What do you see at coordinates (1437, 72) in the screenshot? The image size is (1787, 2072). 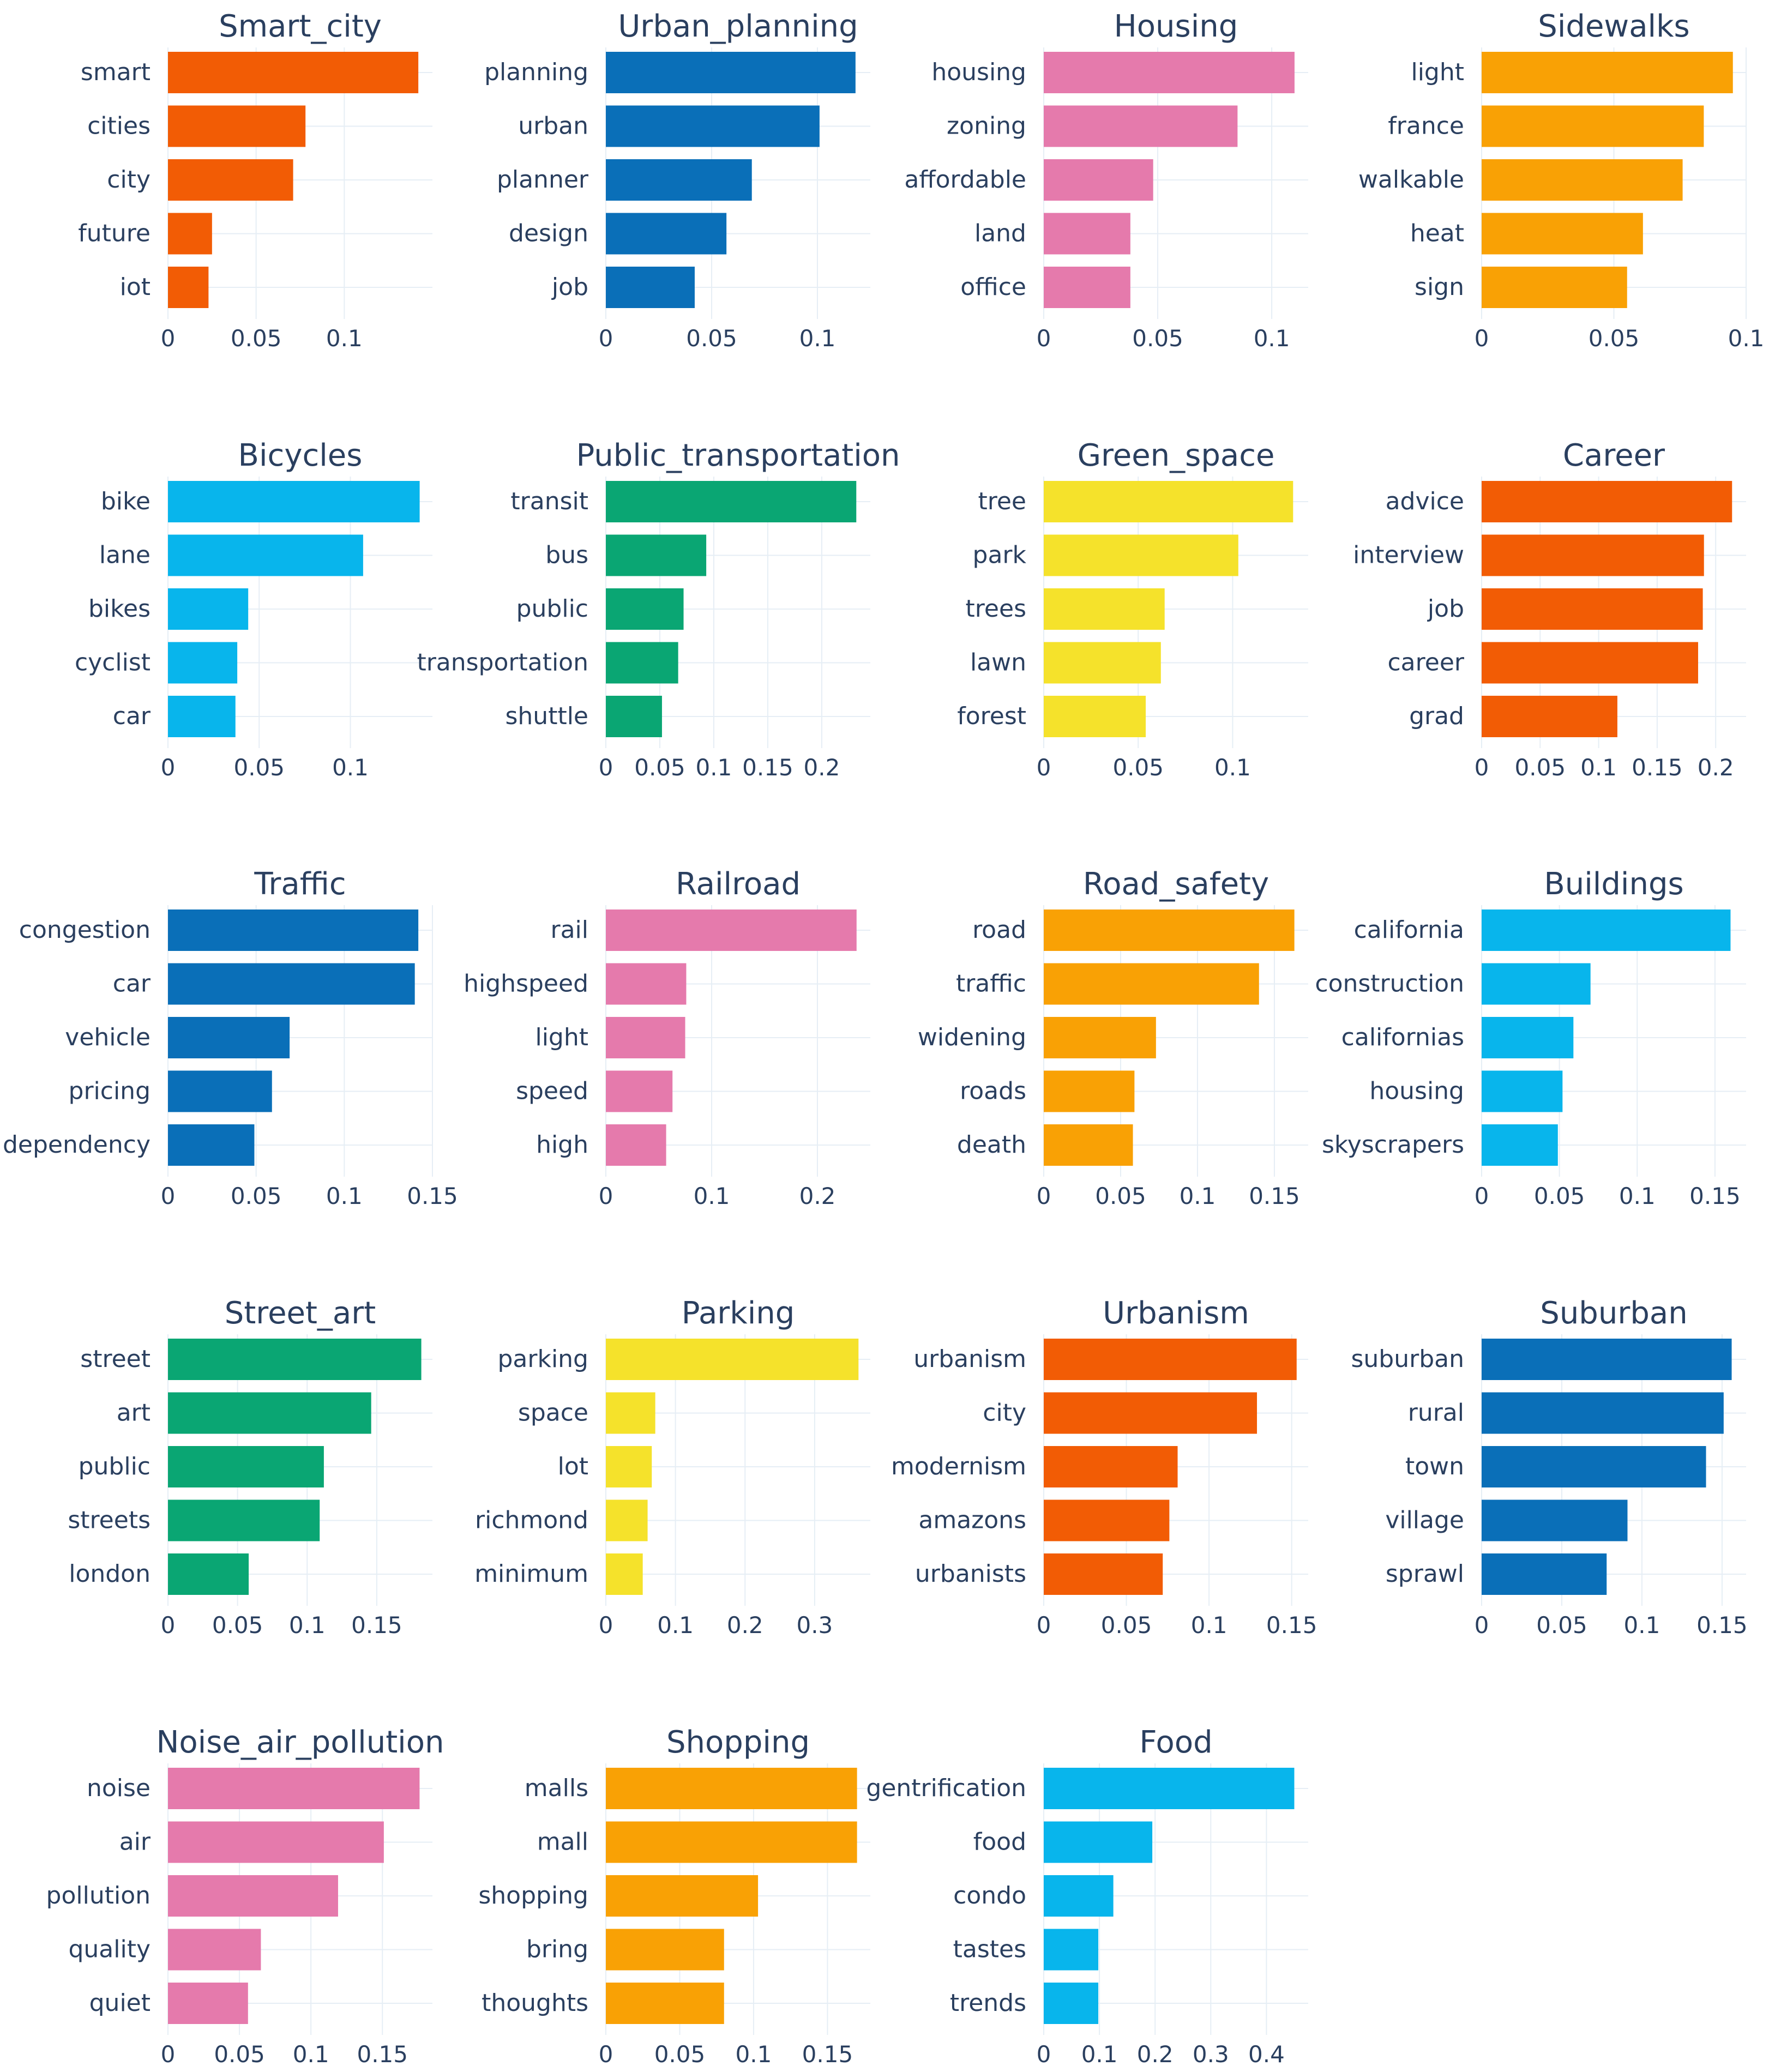 I see `category-label-sidewalks-light: light` at bounding box center [1437, 72].